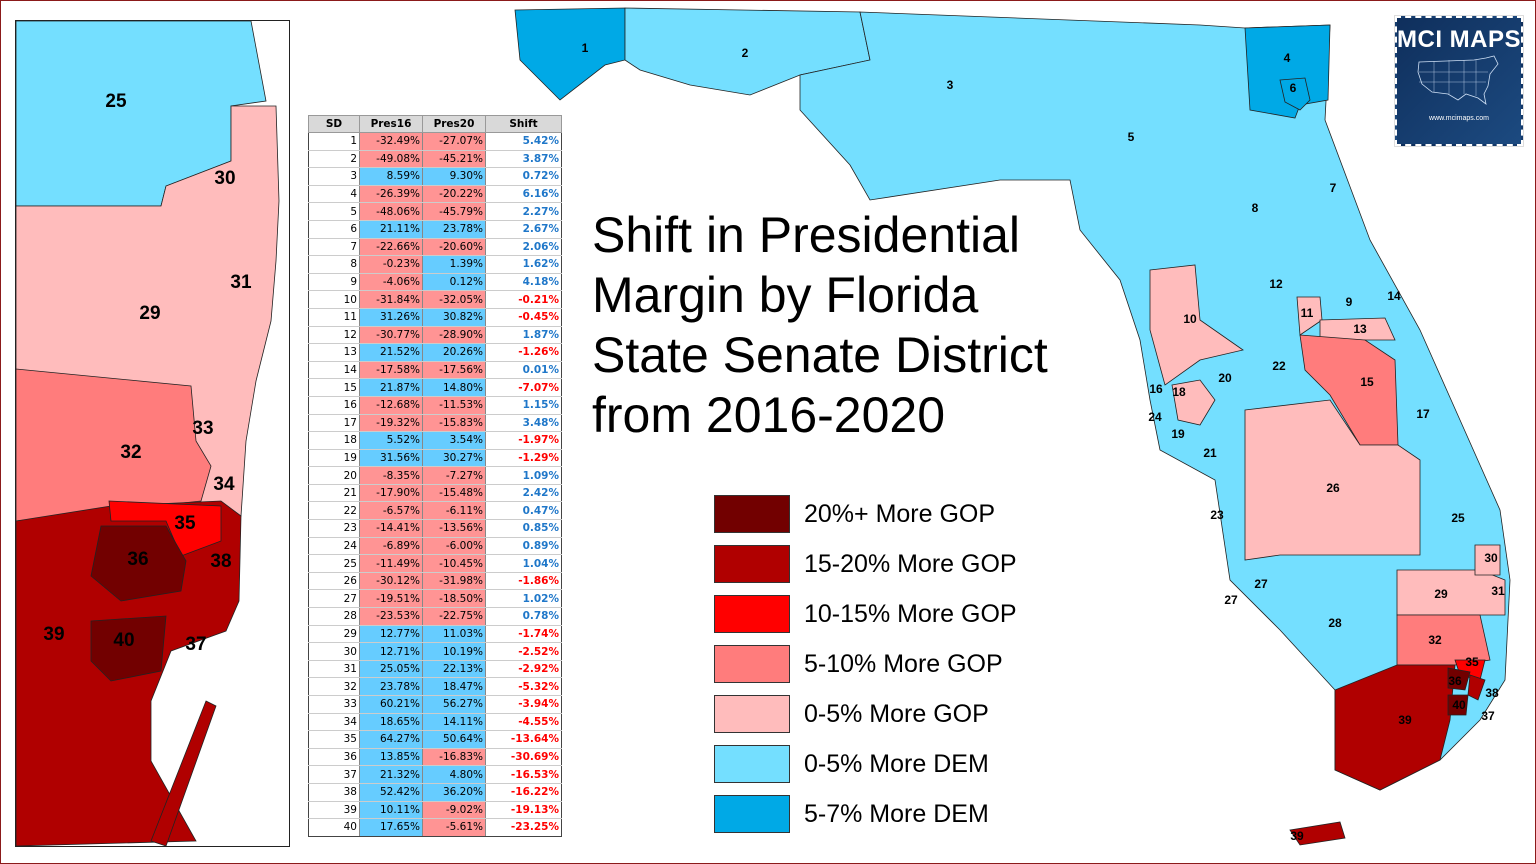 This screenshot has width=1536, height=864. Describe the element at coordinates (185, 523) in the screenshot. I see `inset-district-label: 35` at that location.